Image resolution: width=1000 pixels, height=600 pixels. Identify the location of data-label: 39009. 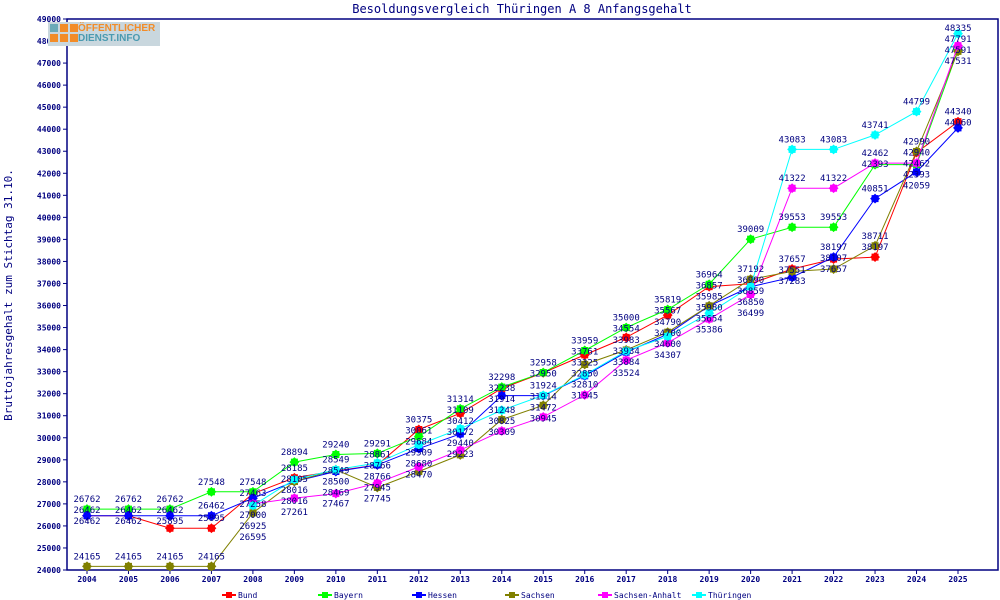
(750, 230).